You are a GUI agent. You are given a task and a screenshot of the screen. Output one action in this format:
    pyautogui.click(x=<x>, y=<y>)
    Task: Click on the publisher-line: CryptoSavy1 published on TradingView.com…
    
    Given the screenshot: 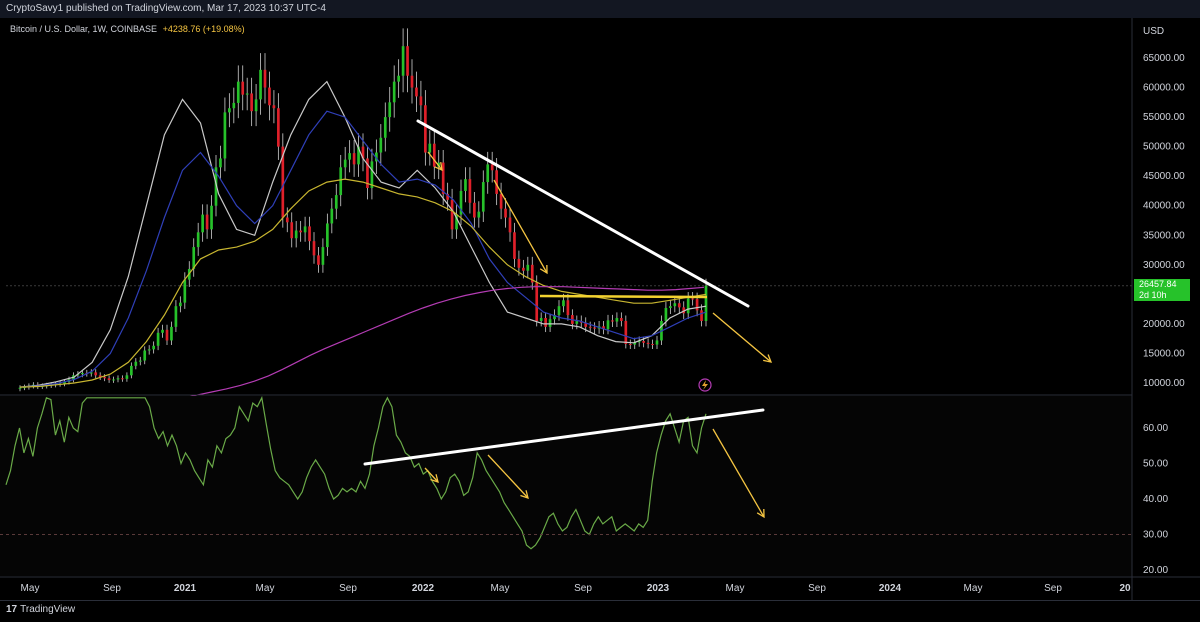 What is the action you would take?
    pyautogui.click(x=166, y=8)
    